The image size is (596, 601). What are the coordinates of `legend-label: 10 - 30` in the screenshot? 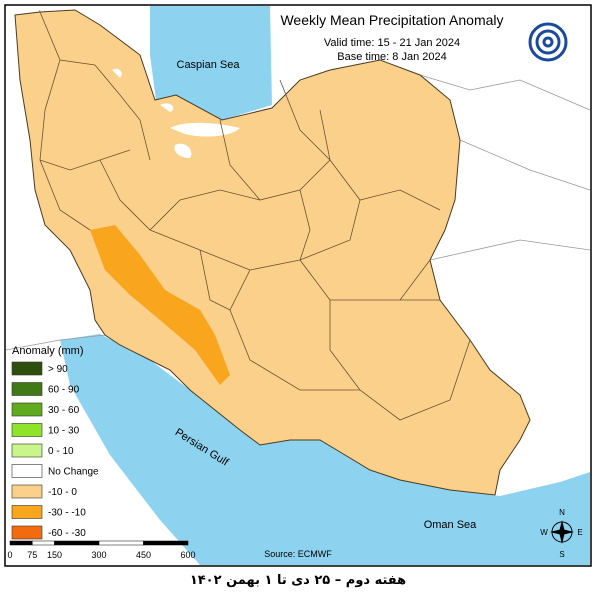 It's located at (64, 431).